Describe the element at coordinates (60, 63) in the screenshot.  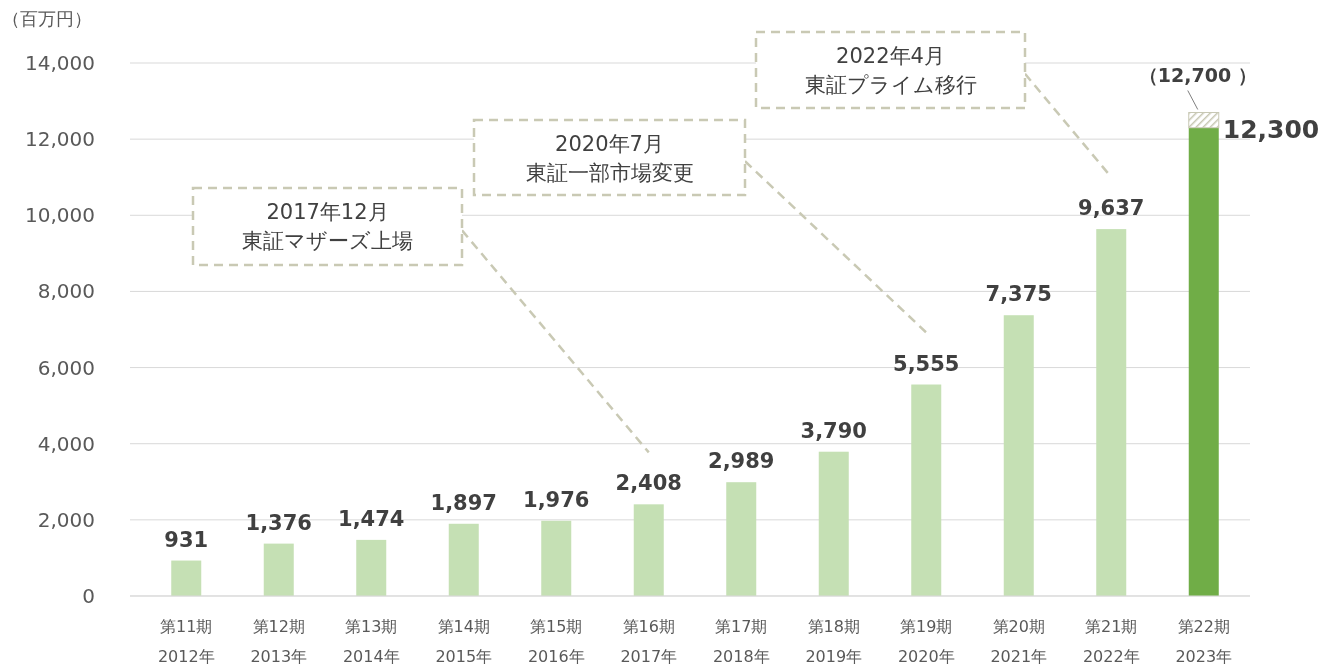
I see `y-tick-label: 14,000` at that location.